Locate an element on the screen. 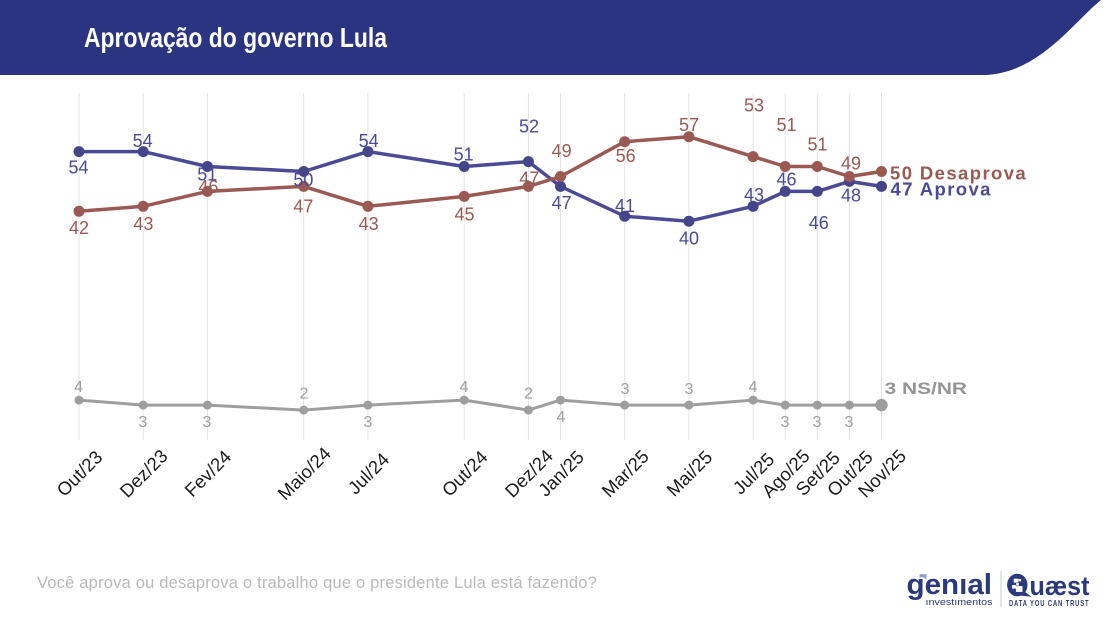  svg-text: 48 is located at coordinates (851, 196).